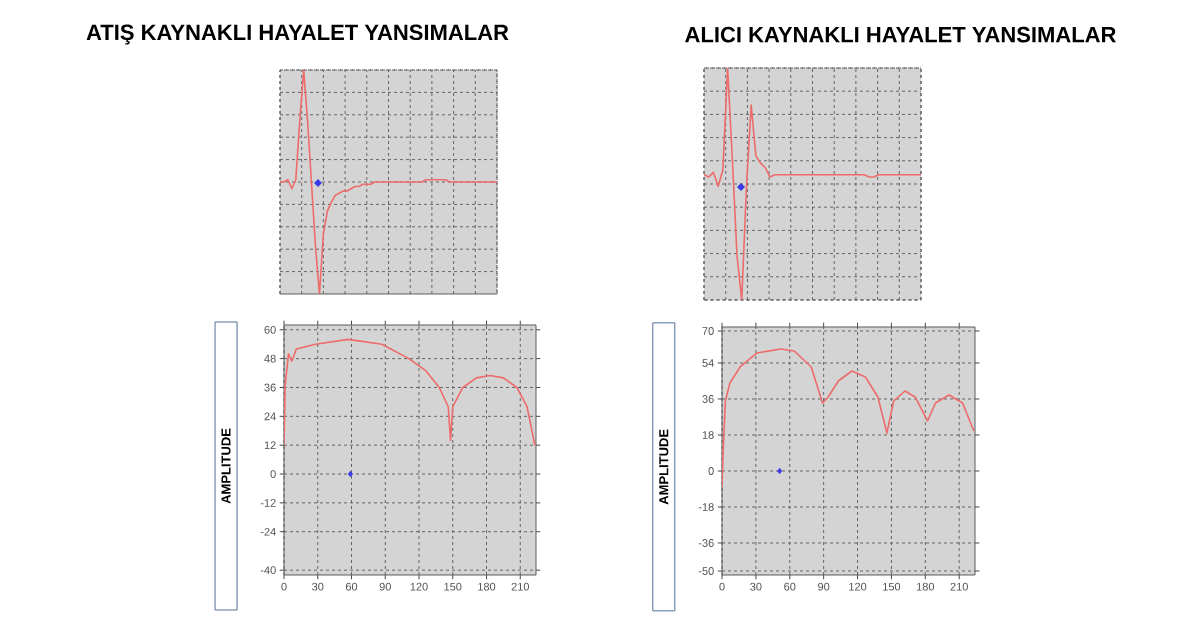 This screenshot has width=1204, height=618. I want to click on y-tick-label: -36, so click(706, 543).